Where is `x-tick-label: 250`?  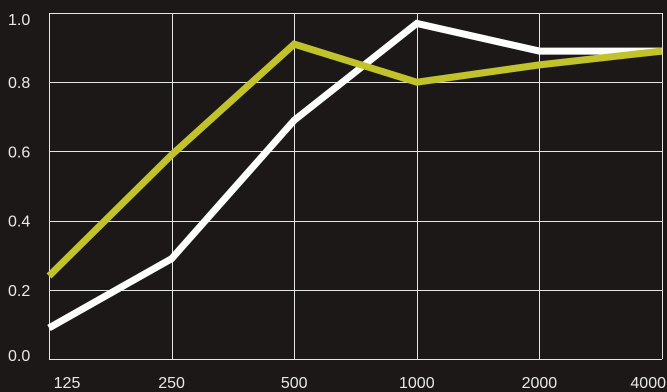 x-tick-label: 250 is located at coordinates (171, 383).